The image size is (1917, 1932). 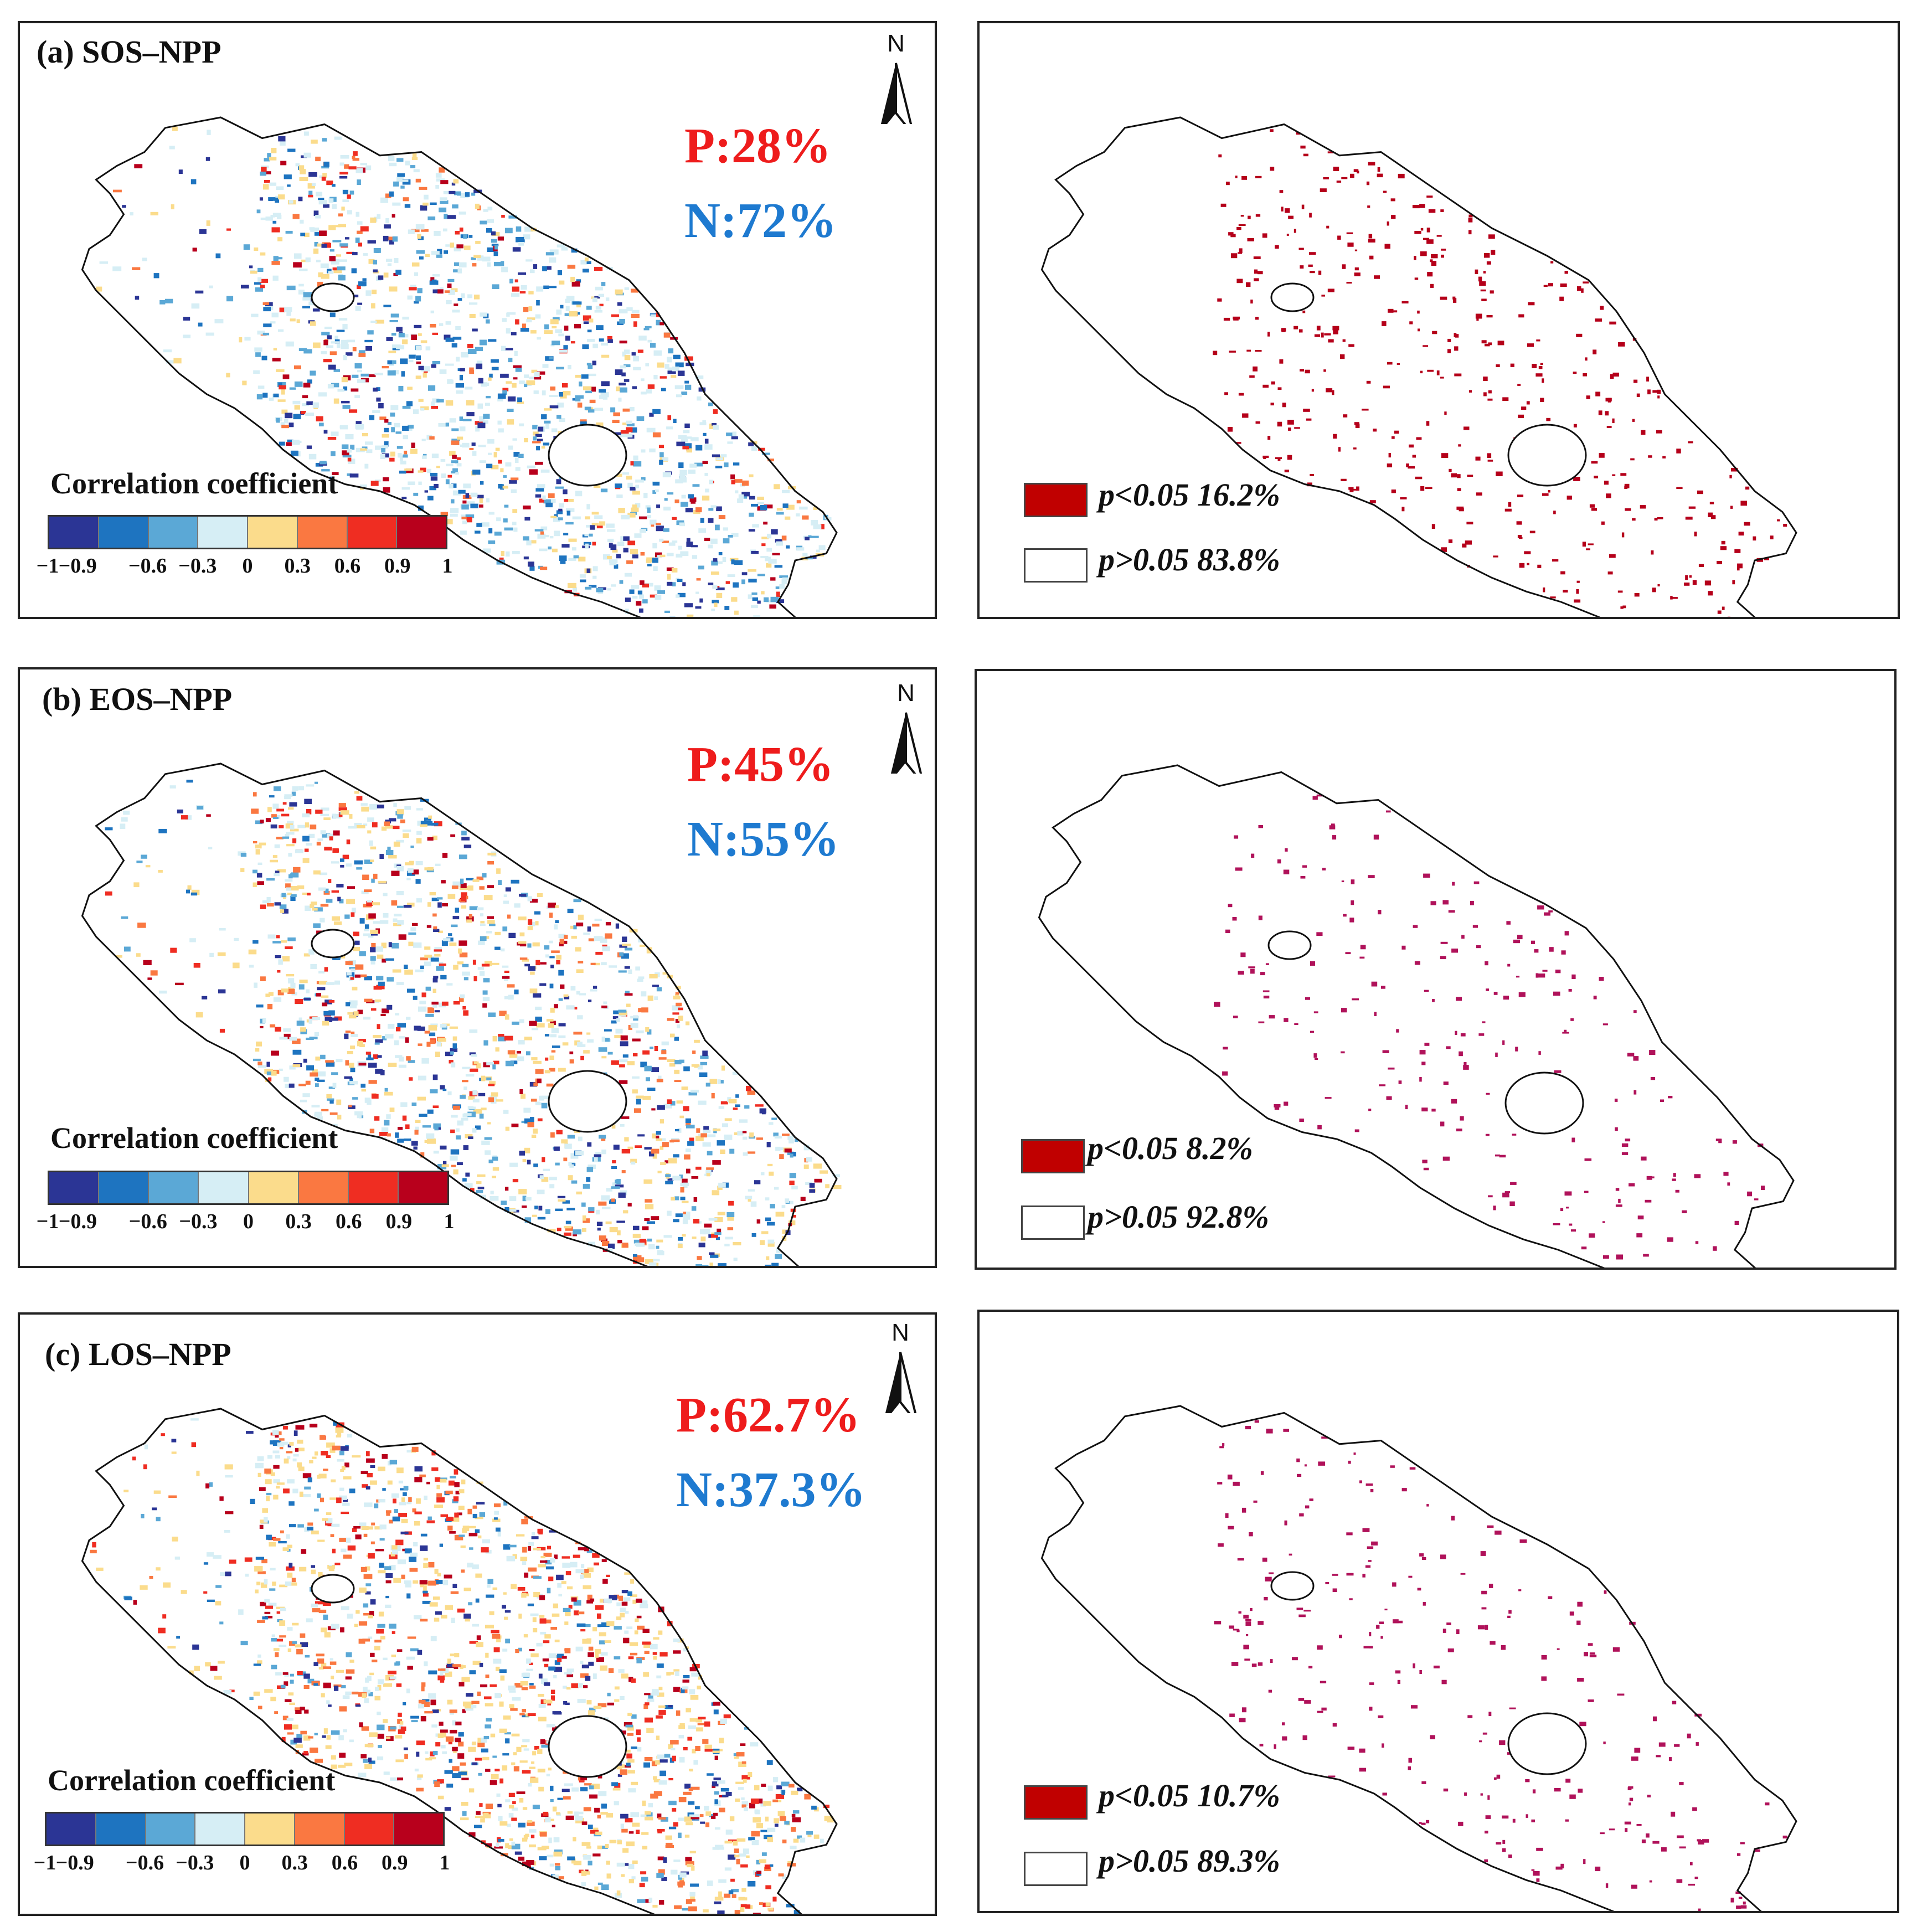 What do you see at coordinates (1189, 495) in the screenshot?
I see `legend-label-significant-a: p<0.05 16.2%` at bounding box center [1189, 495].